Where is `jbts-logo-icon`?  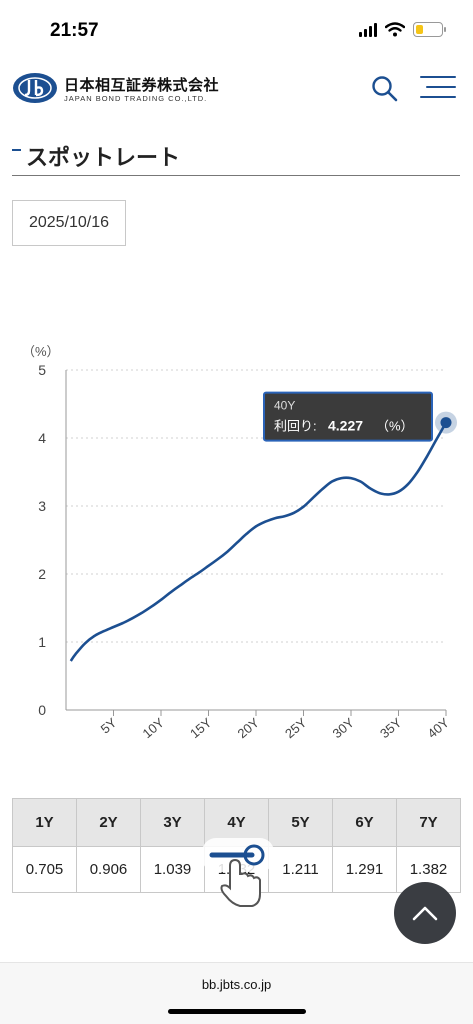
jbts-logo-icon is located at coordinates (35, 88).